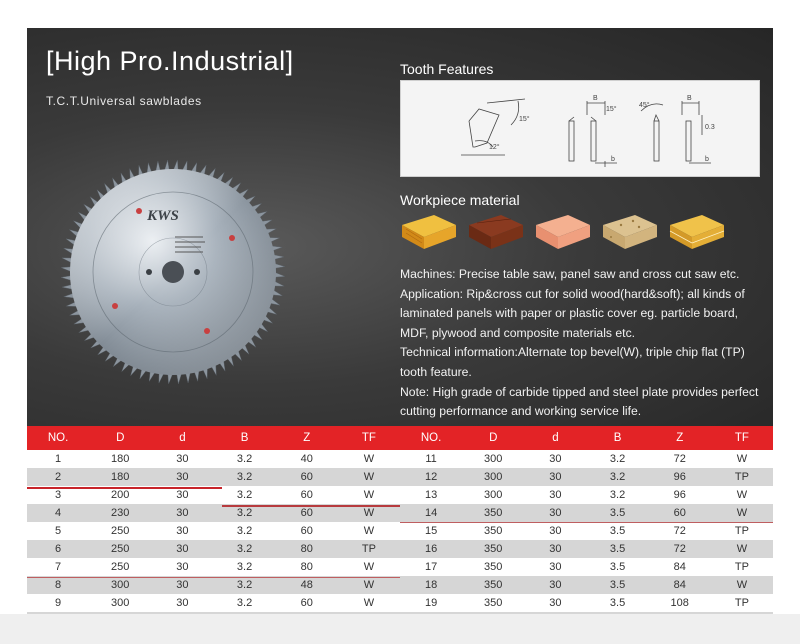  Describe the element at coordinates (58, 531) in the screenshot. I see `table-cell: 5` at that location.